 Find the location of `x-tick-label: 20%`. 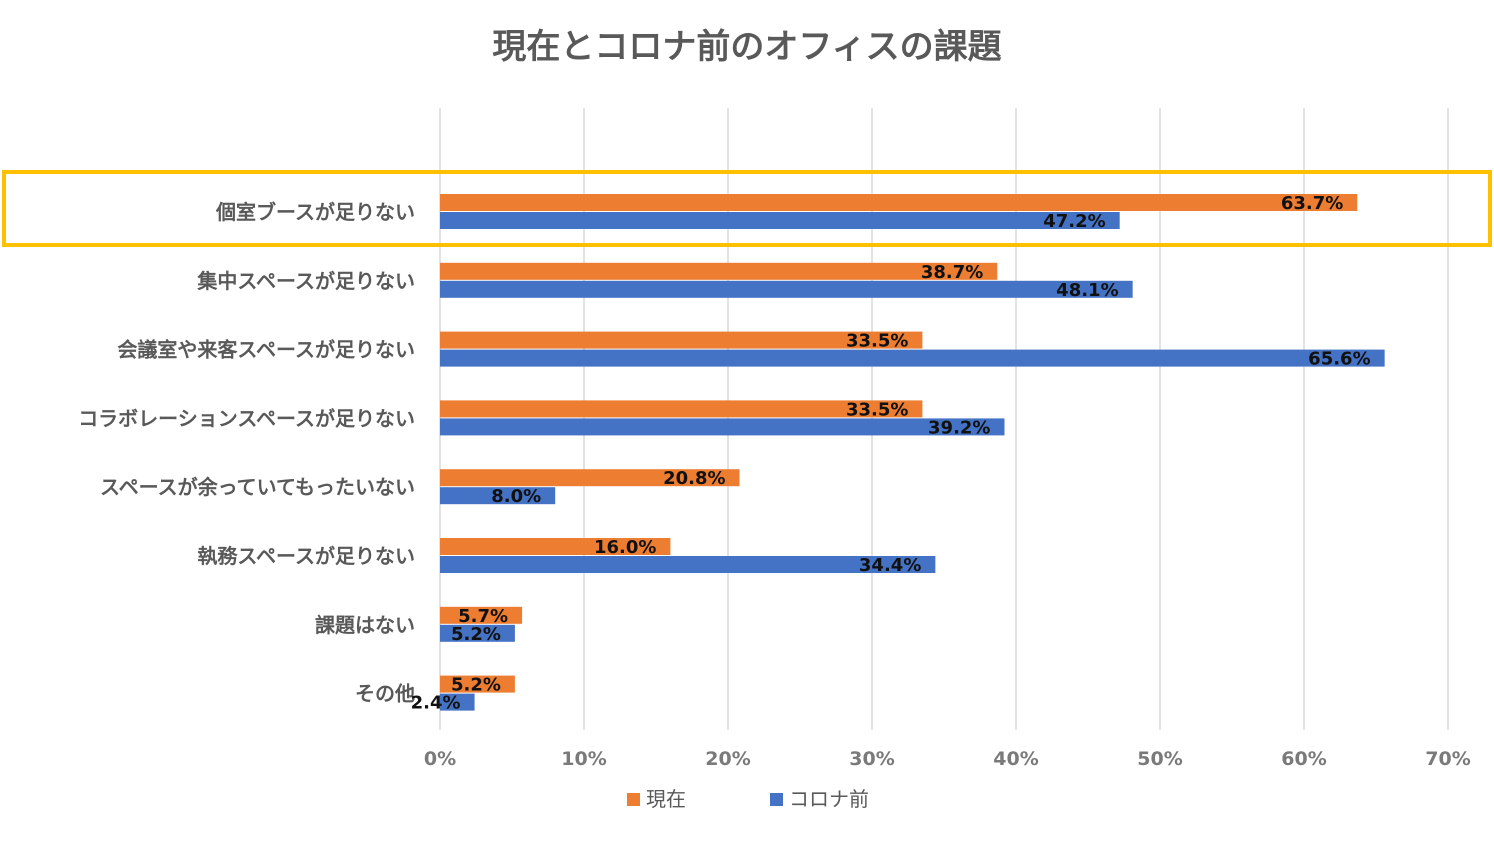

x-tick-label: 20% is located at coordinates (727, 759).